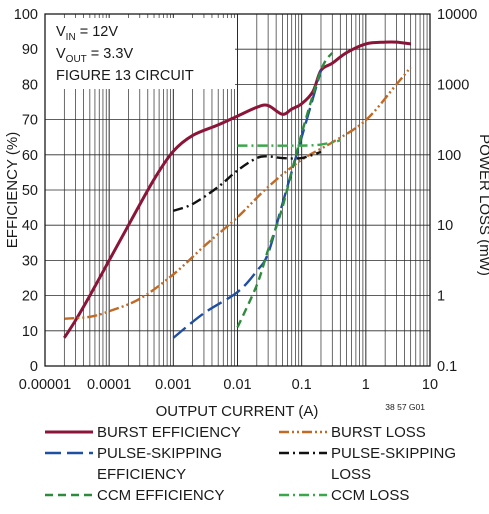  What do you see at coordinates (30, 226) in the screenshot?
I see `y-left-tick-label: 40` at bounding box center [30, 226].